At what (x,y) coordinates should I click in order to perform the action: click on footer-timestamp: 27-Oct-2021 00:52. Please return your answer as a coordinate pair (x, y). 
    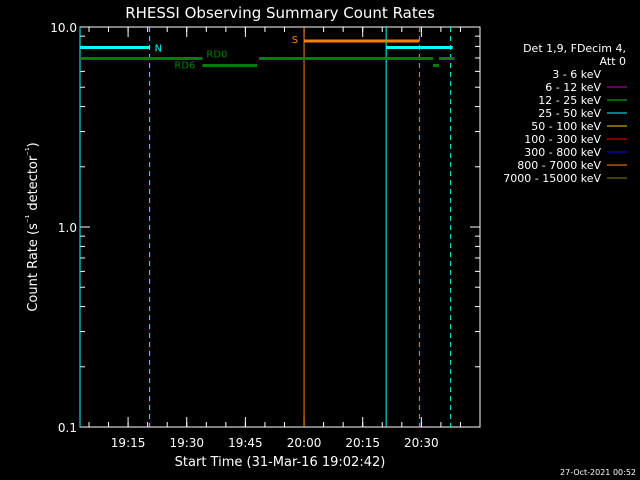
    Looking at the image, I should click on (598, 472).